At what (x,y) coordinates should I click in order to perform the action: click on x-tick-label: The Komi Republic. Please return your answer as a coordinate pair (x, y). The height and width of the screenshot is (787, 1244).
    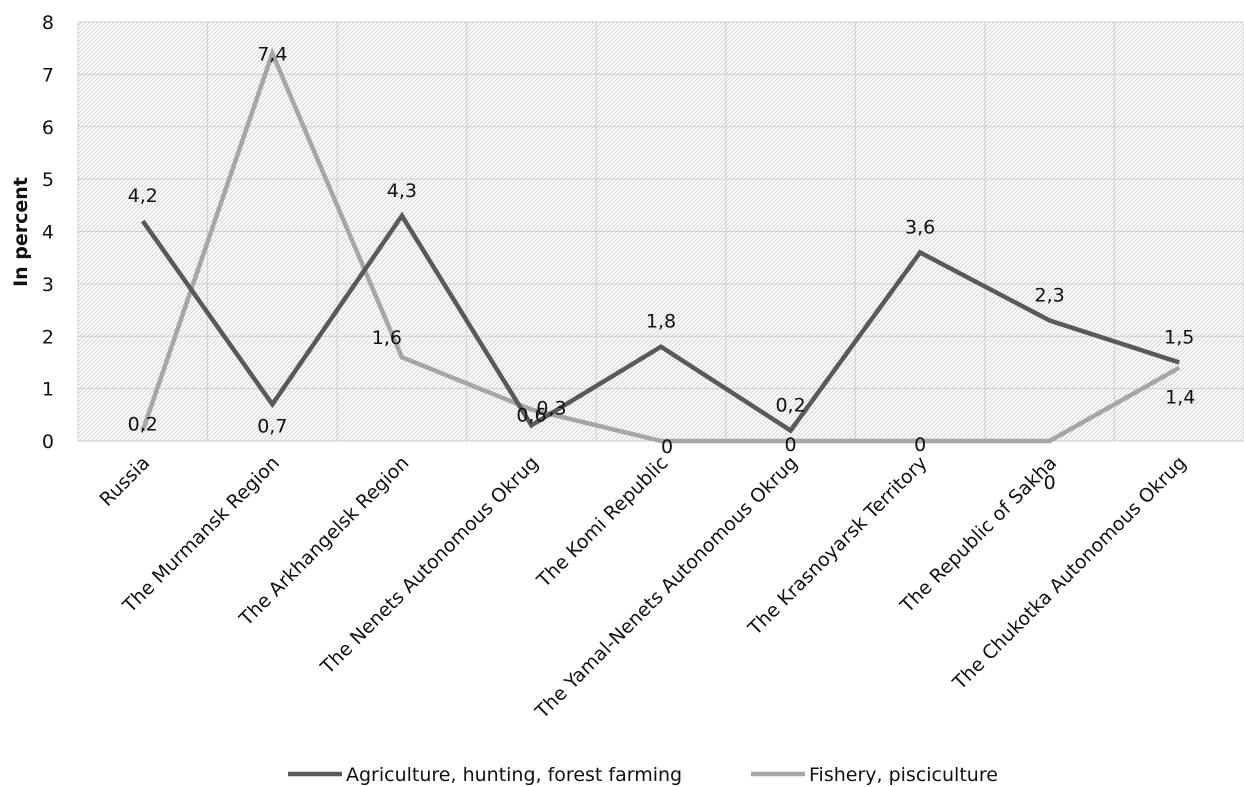
    Looking at the image, I should click on (602, 522).